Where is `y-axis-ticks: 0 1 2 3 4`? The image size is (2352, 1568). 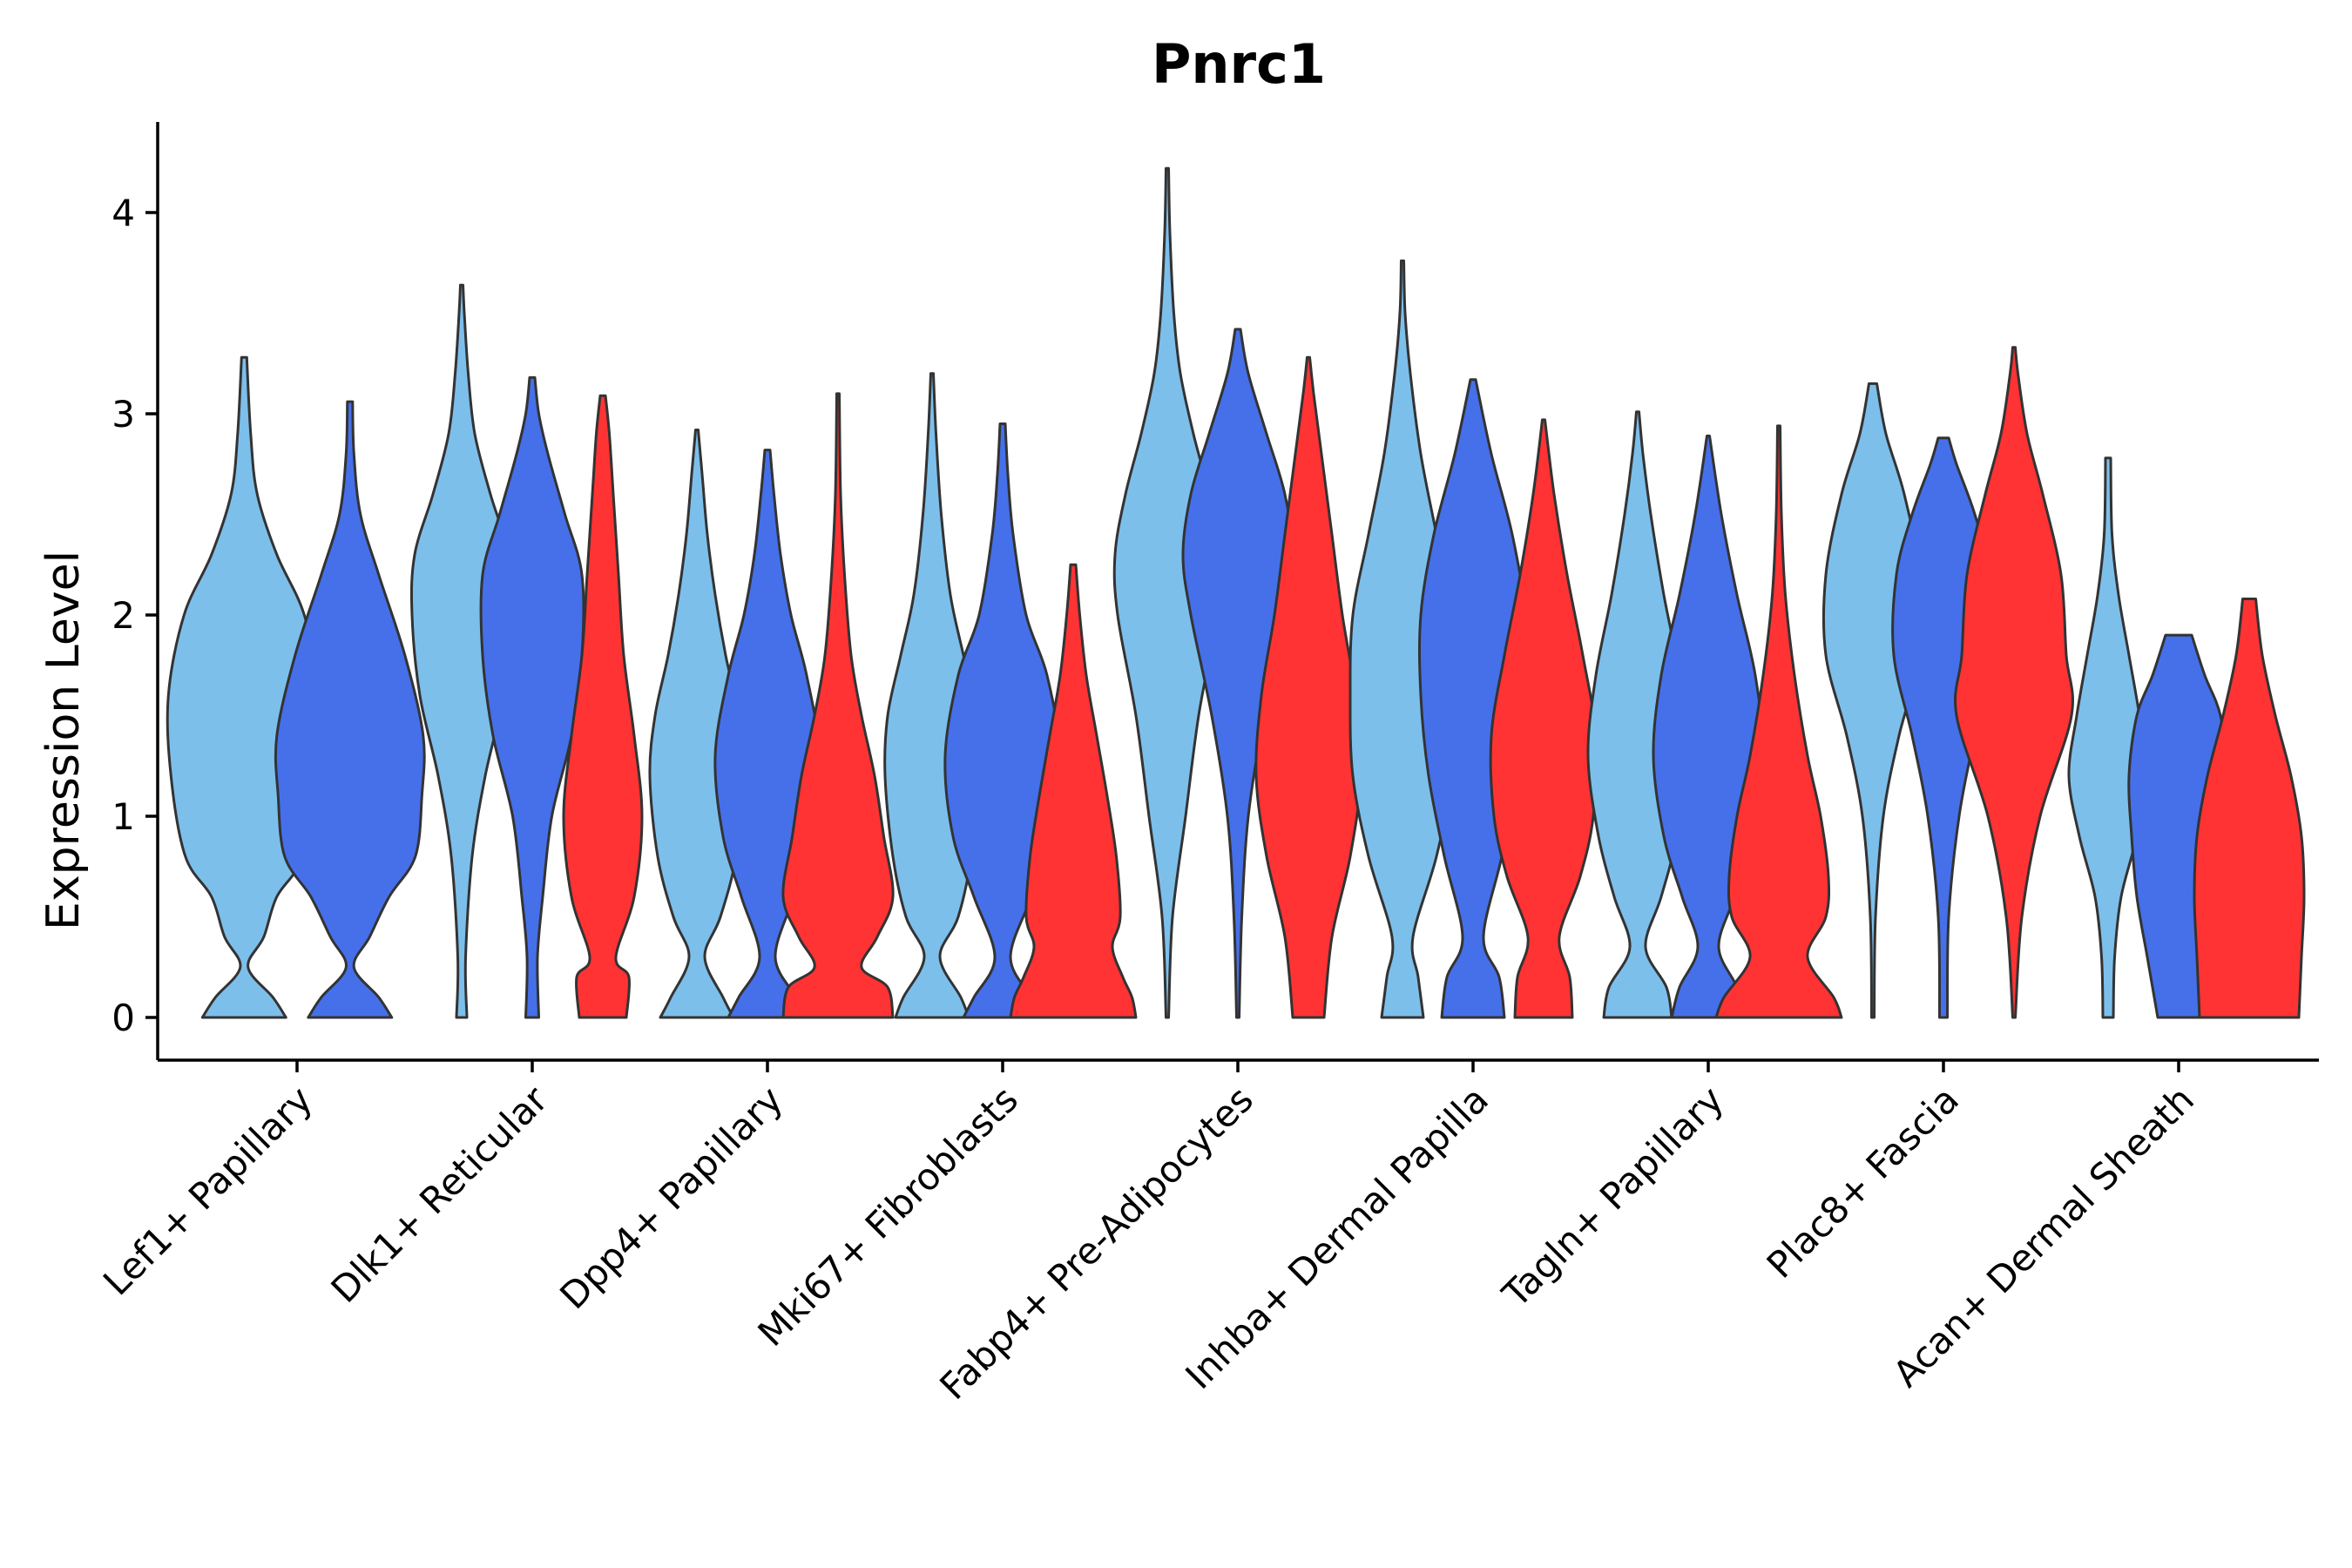 y-axis-ticks: 0 1 2 3 4 is located at coordinates (135, 615).